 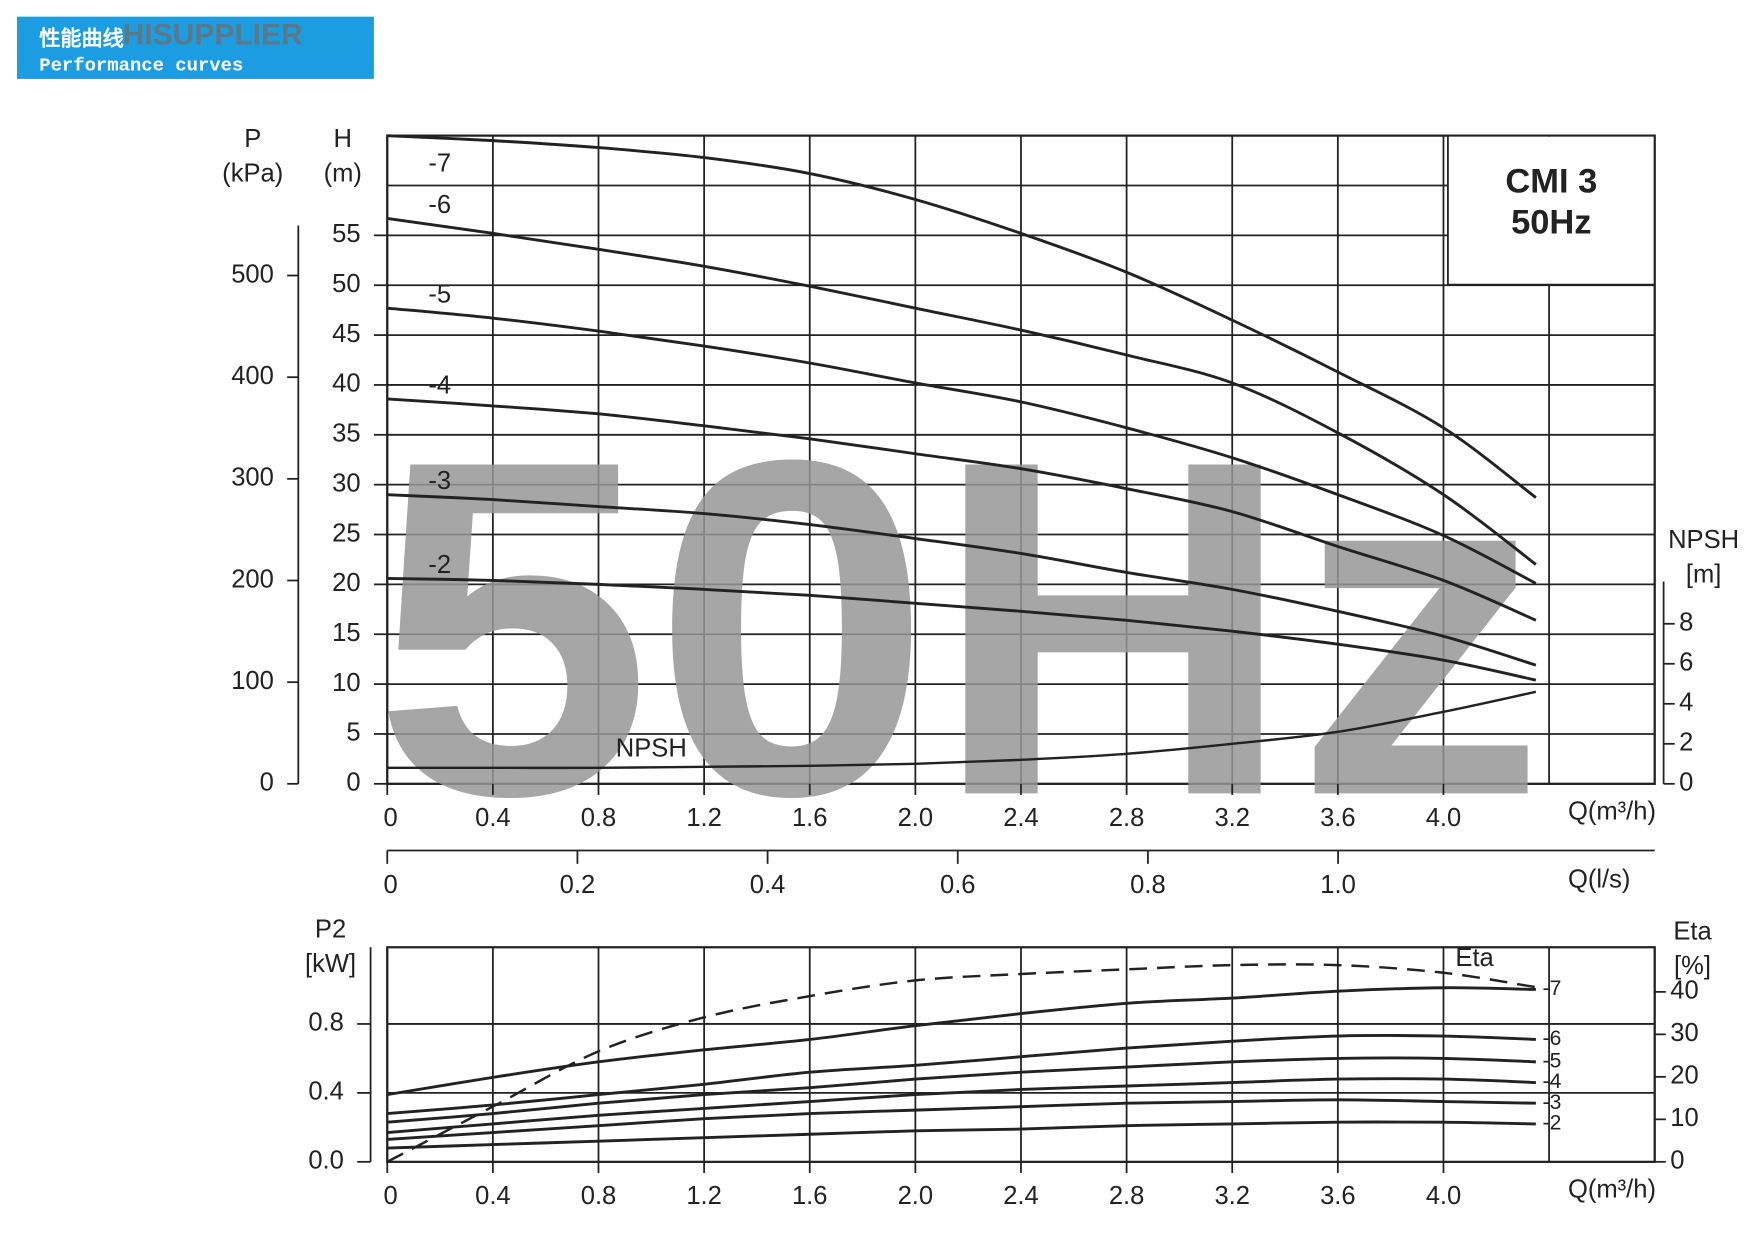 I want to click on y2-axis-label: P, so click(x=252, y=139).